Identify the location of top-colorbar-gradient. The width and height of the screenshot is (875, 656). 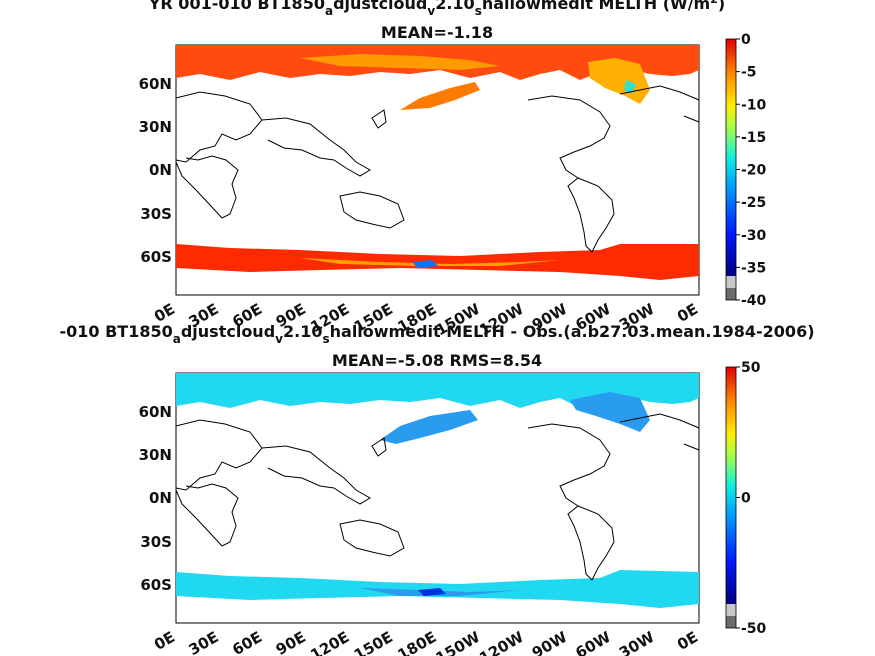
(731, 157).